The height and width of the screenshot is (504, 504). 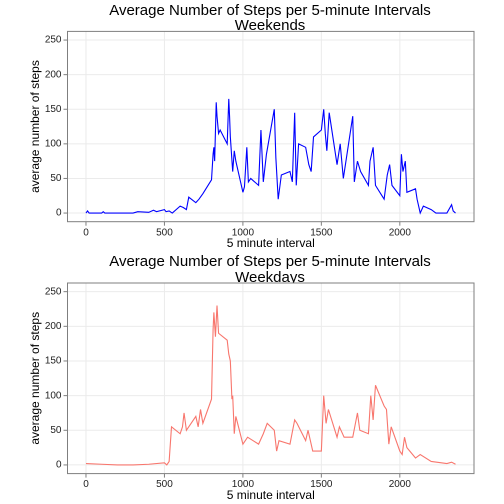 I want to click on chart-subtitle: Weekends, so click(x=270, y=25).